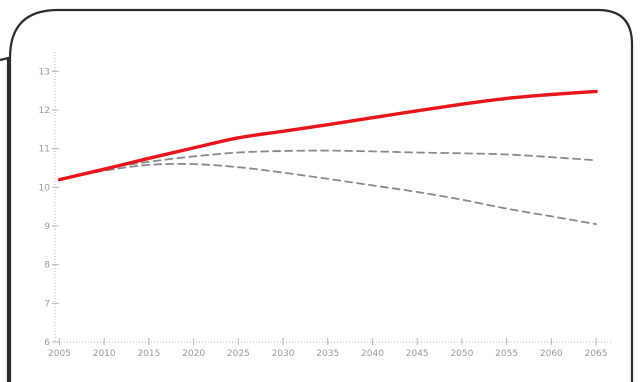 The width and height of the screenshot is (642, 382). Describe the element at coordinates (461, 354) in the screenshot. I see `x-tick-label: 2050` at that location.